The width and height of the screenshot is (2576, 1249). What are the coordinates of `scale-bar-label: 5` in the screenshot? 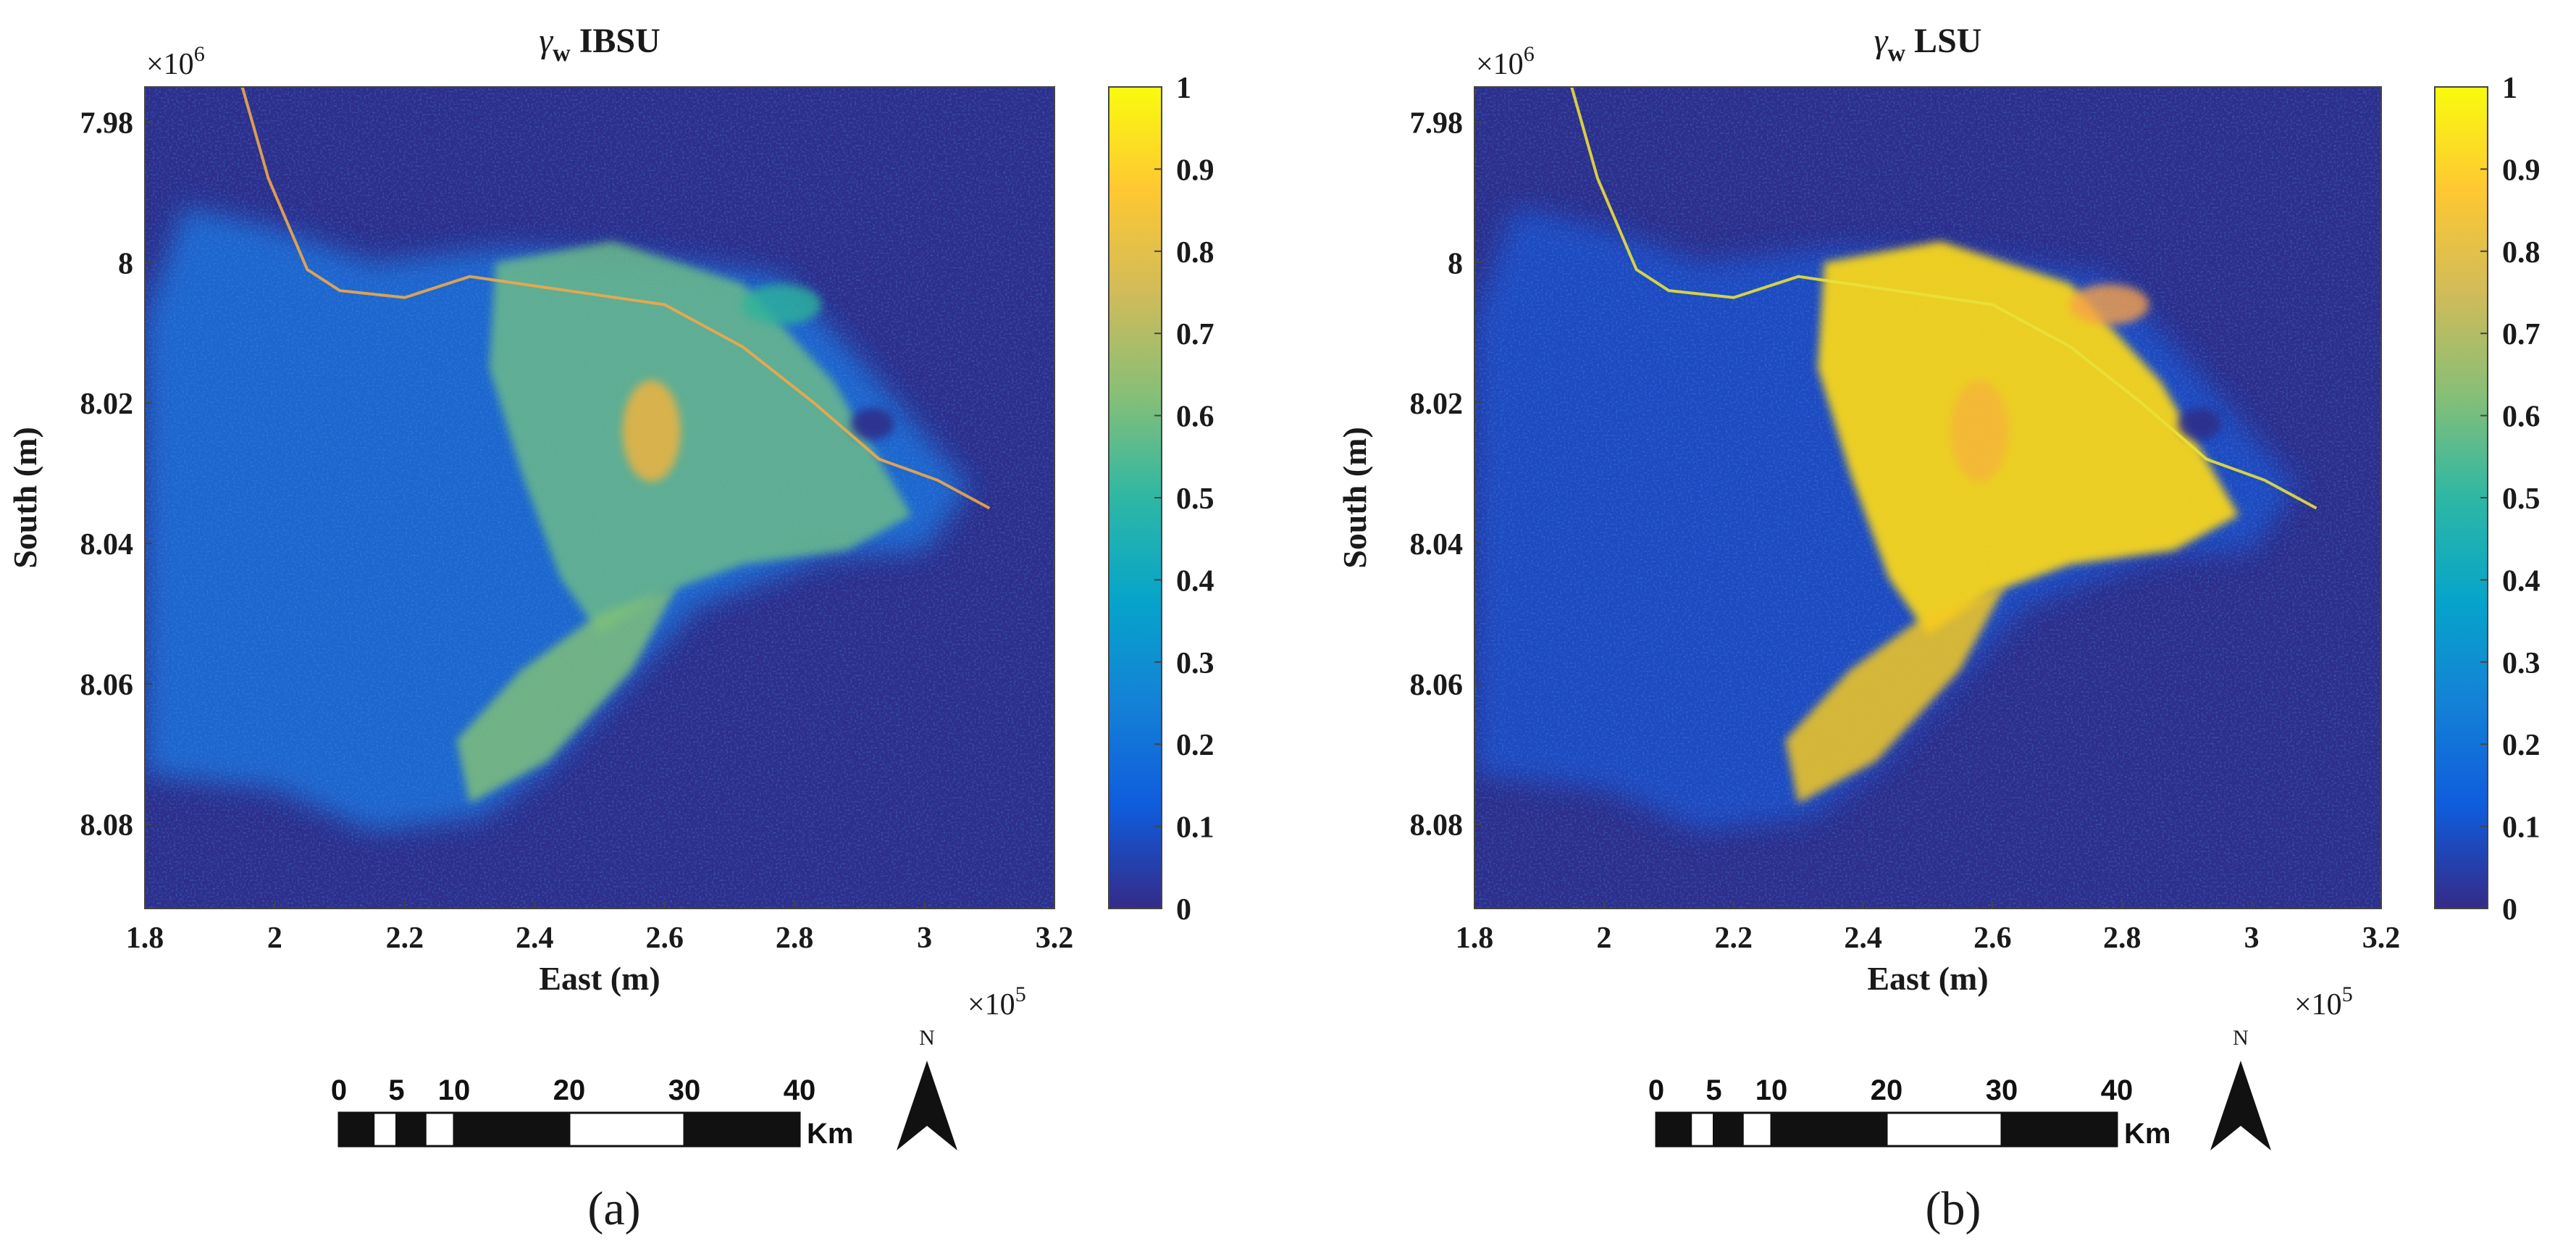 It's located at (1713, 1090).